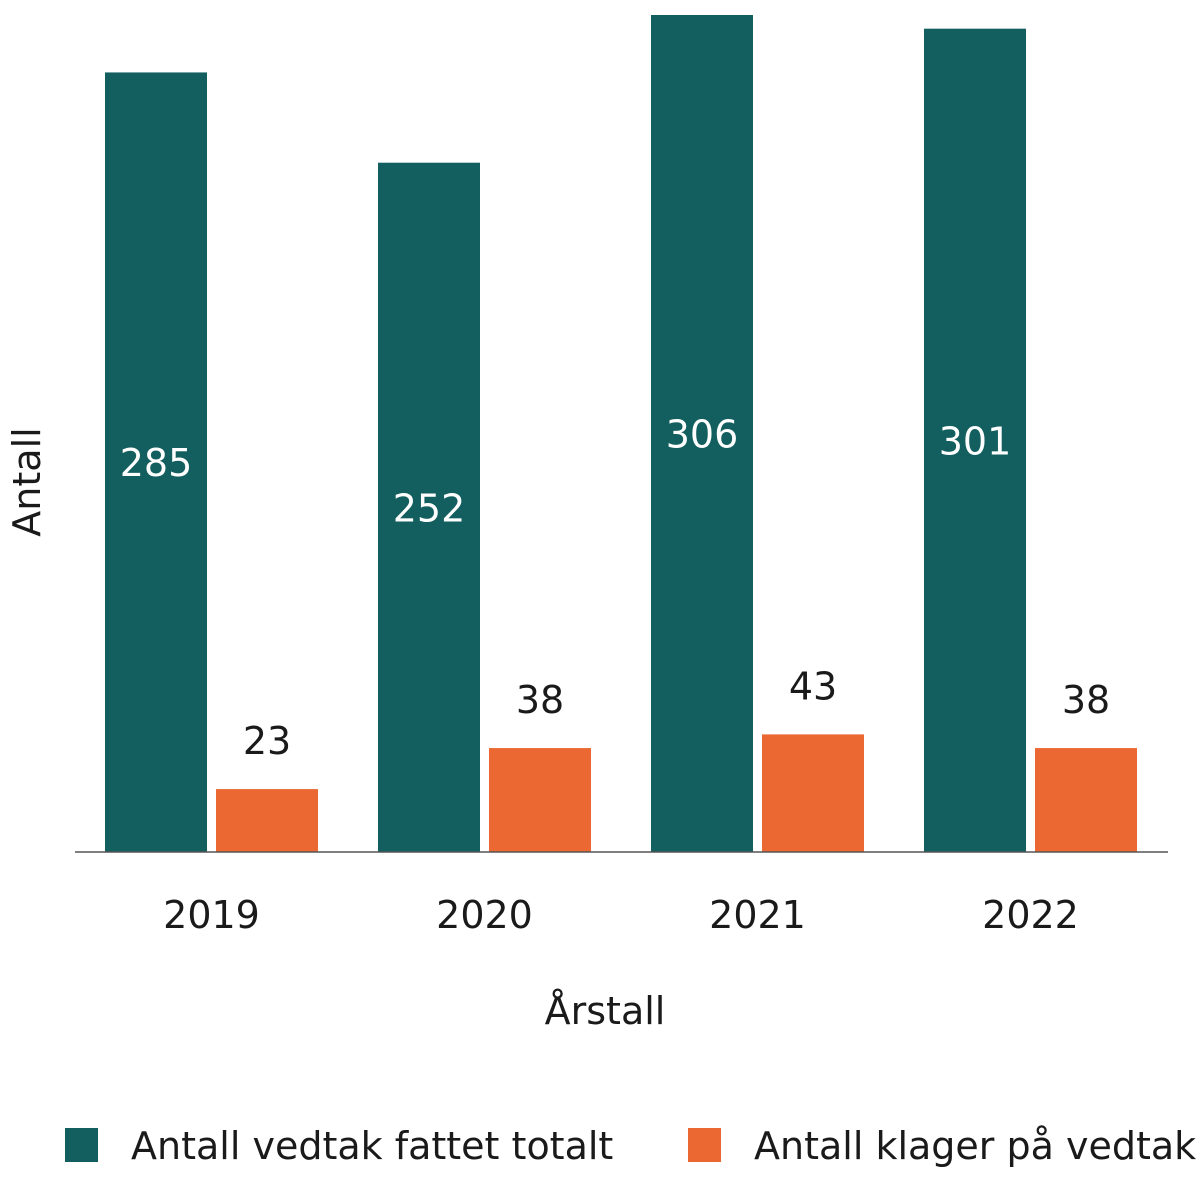  I want to click on bar-vedtak-2022, so click(975, 440).